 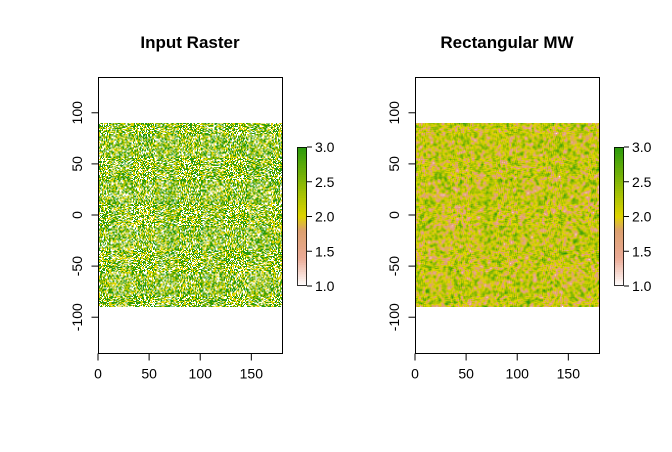 I want to click on legend-tick-label: 3.0, so click(x=325, y=147).